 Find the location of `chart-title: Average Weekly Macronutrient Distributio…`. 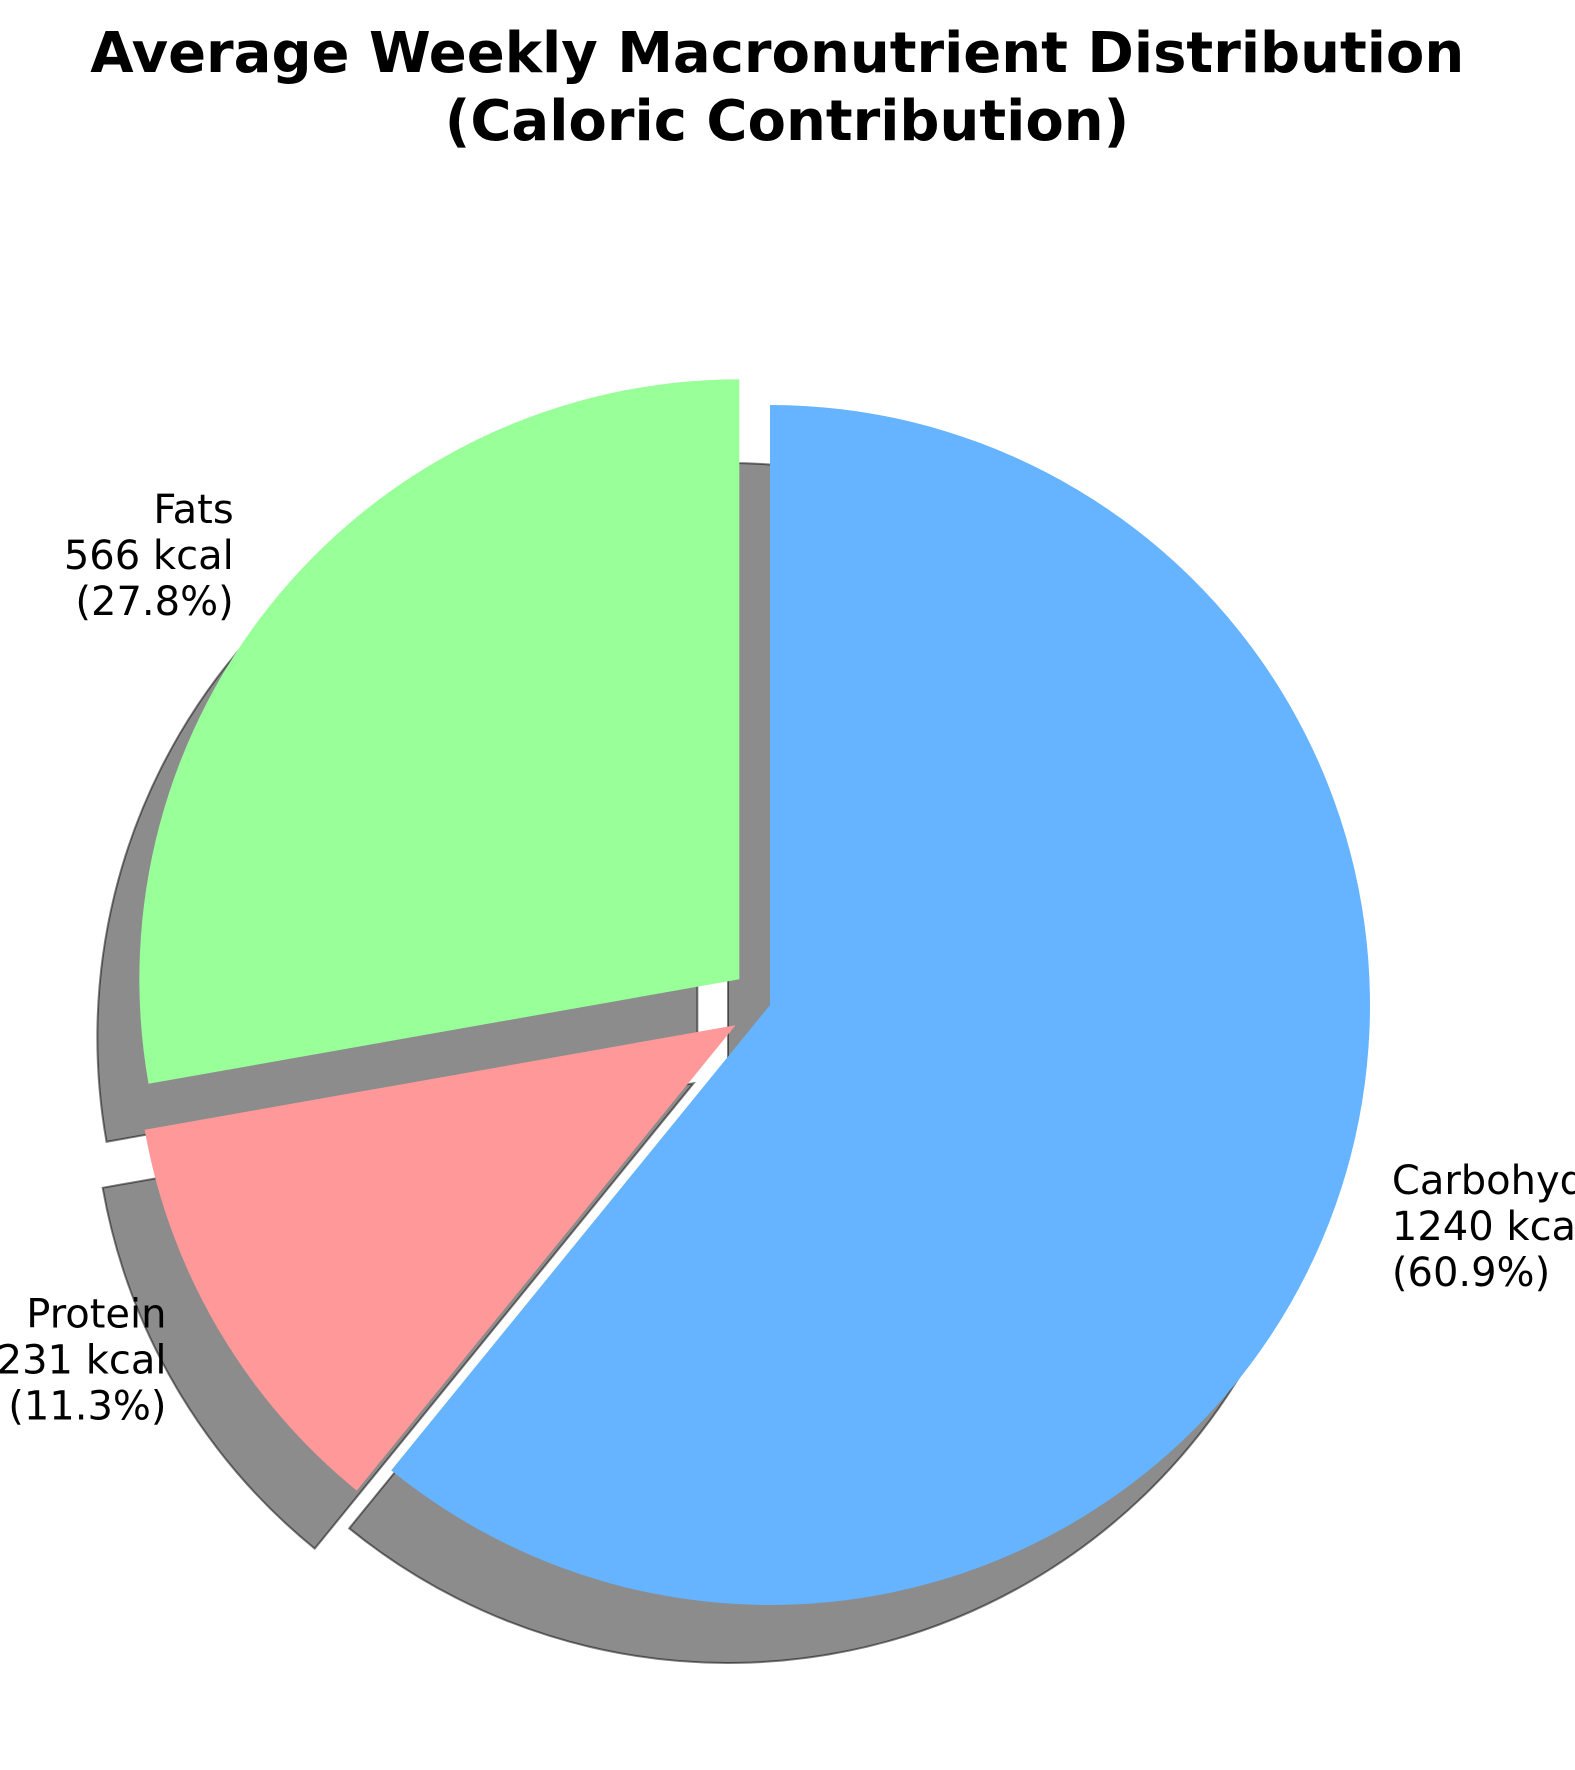

chart-title: Average Weekly Macronutrient Distributio… is located at coordinates (787, 87).